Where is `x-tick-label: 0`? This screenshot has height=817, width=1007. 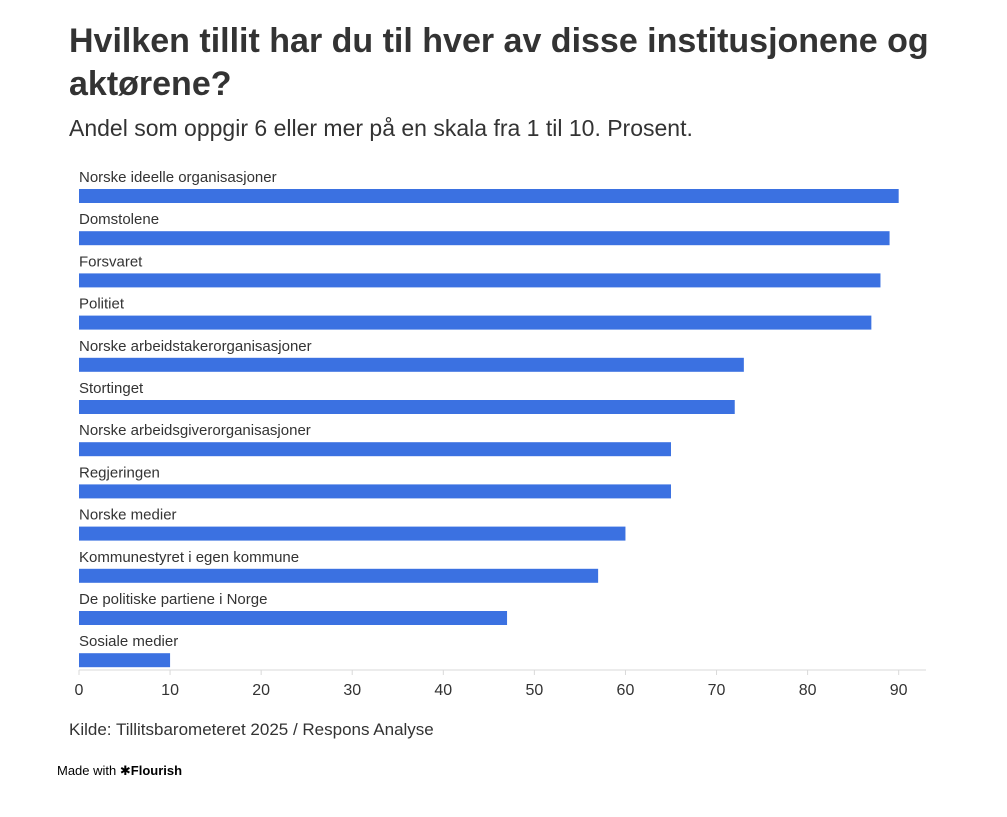
x-tick-label: 0 is located at coordinates (79, 690).